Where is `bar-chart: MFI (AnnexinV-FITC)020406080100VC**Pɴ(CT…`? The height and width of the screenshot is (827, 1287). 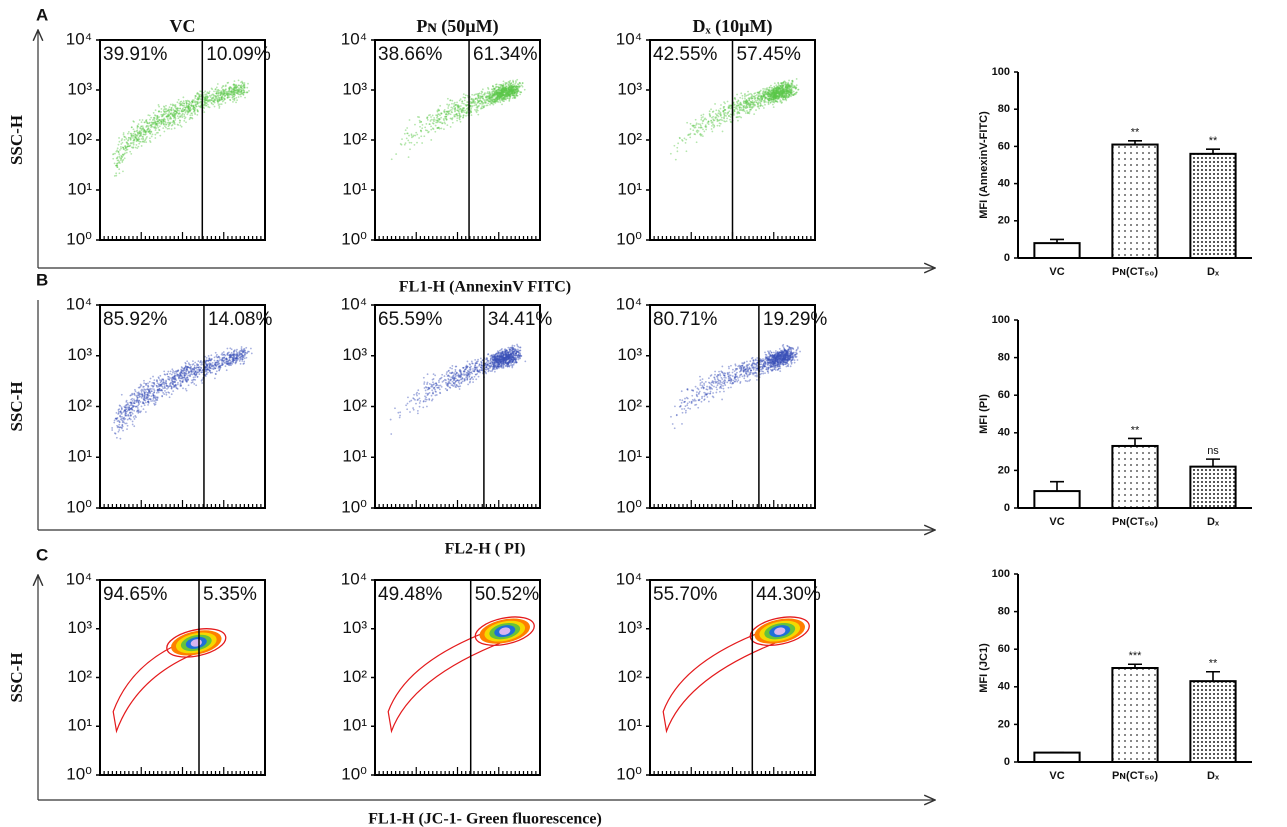 bar-chart: MFI (AnnexinV-FITC)020406080100VC**Pɴ(CT… is located at coordinates (1115, 172).